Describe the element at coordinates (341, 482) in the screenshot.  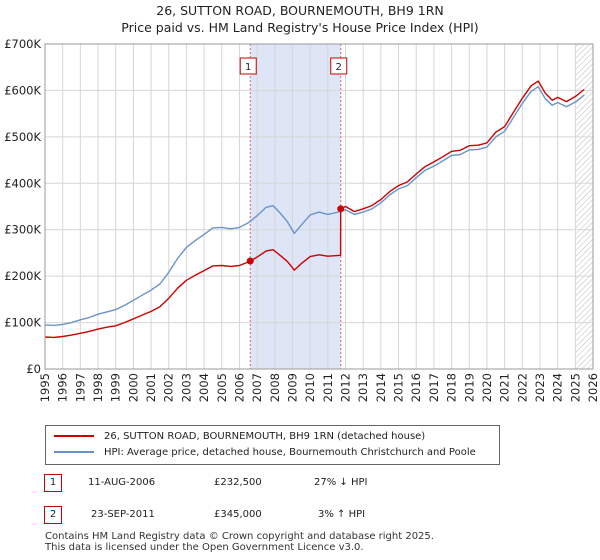
I see `annotation-hpi-1: 27% ↓ HPI` at that location.